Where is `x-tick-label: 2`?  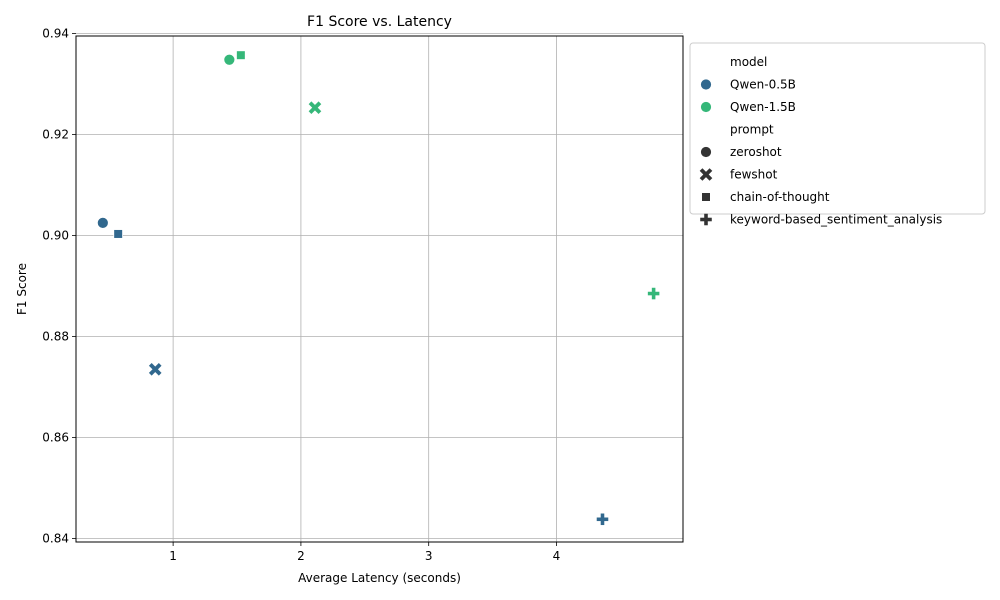 x-tick-label: 2 is located at coordinates (301, 556).